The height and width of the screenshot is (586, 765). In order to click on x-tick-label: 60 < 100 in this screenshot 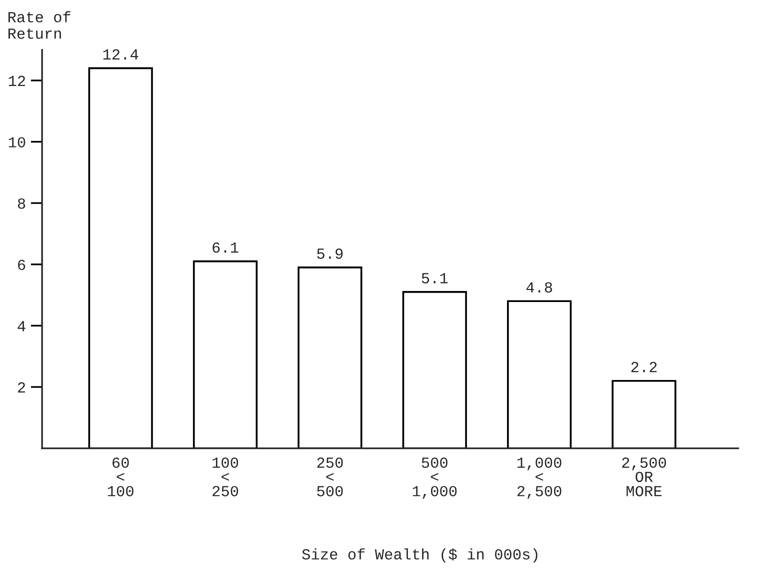, I will do `click(121, 476)`.